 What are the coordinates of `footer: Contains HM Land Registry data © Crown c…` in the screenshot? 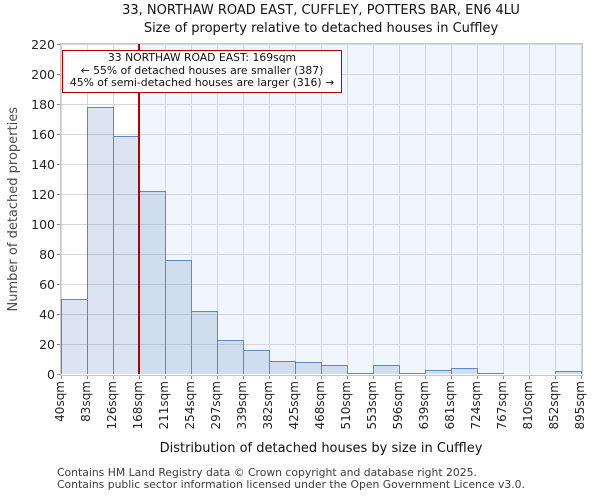 It's located at (327, 478).